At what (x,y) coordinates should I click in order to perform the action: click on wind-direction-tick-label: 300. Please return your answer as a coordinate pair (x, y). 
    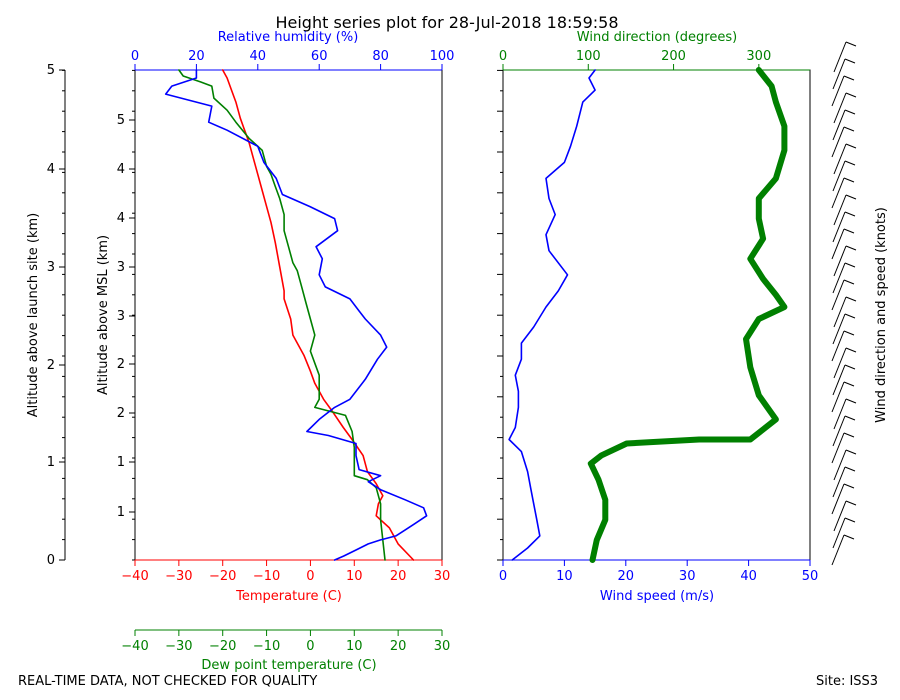
    Looking at the image, I should click on (758, 56).